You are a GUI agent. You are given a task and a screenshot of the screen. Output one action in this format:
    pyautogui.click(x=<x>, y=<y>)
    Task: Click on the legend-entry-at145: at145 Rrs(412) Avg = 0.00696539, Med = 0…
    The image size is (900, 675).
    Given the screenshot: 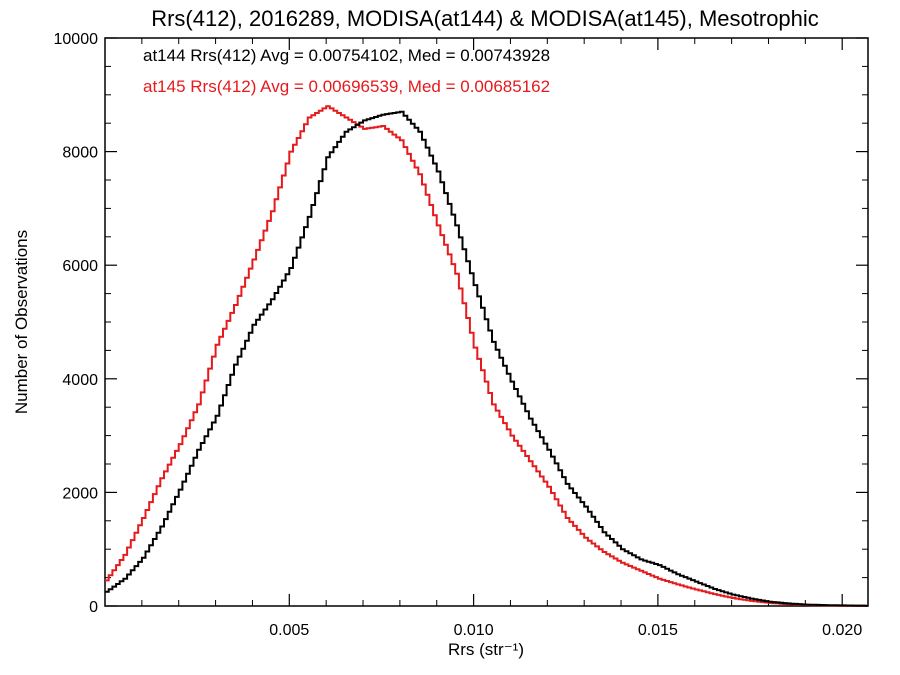 What is the action you would take?
    pyautogui.click(x=346, y=86)
    